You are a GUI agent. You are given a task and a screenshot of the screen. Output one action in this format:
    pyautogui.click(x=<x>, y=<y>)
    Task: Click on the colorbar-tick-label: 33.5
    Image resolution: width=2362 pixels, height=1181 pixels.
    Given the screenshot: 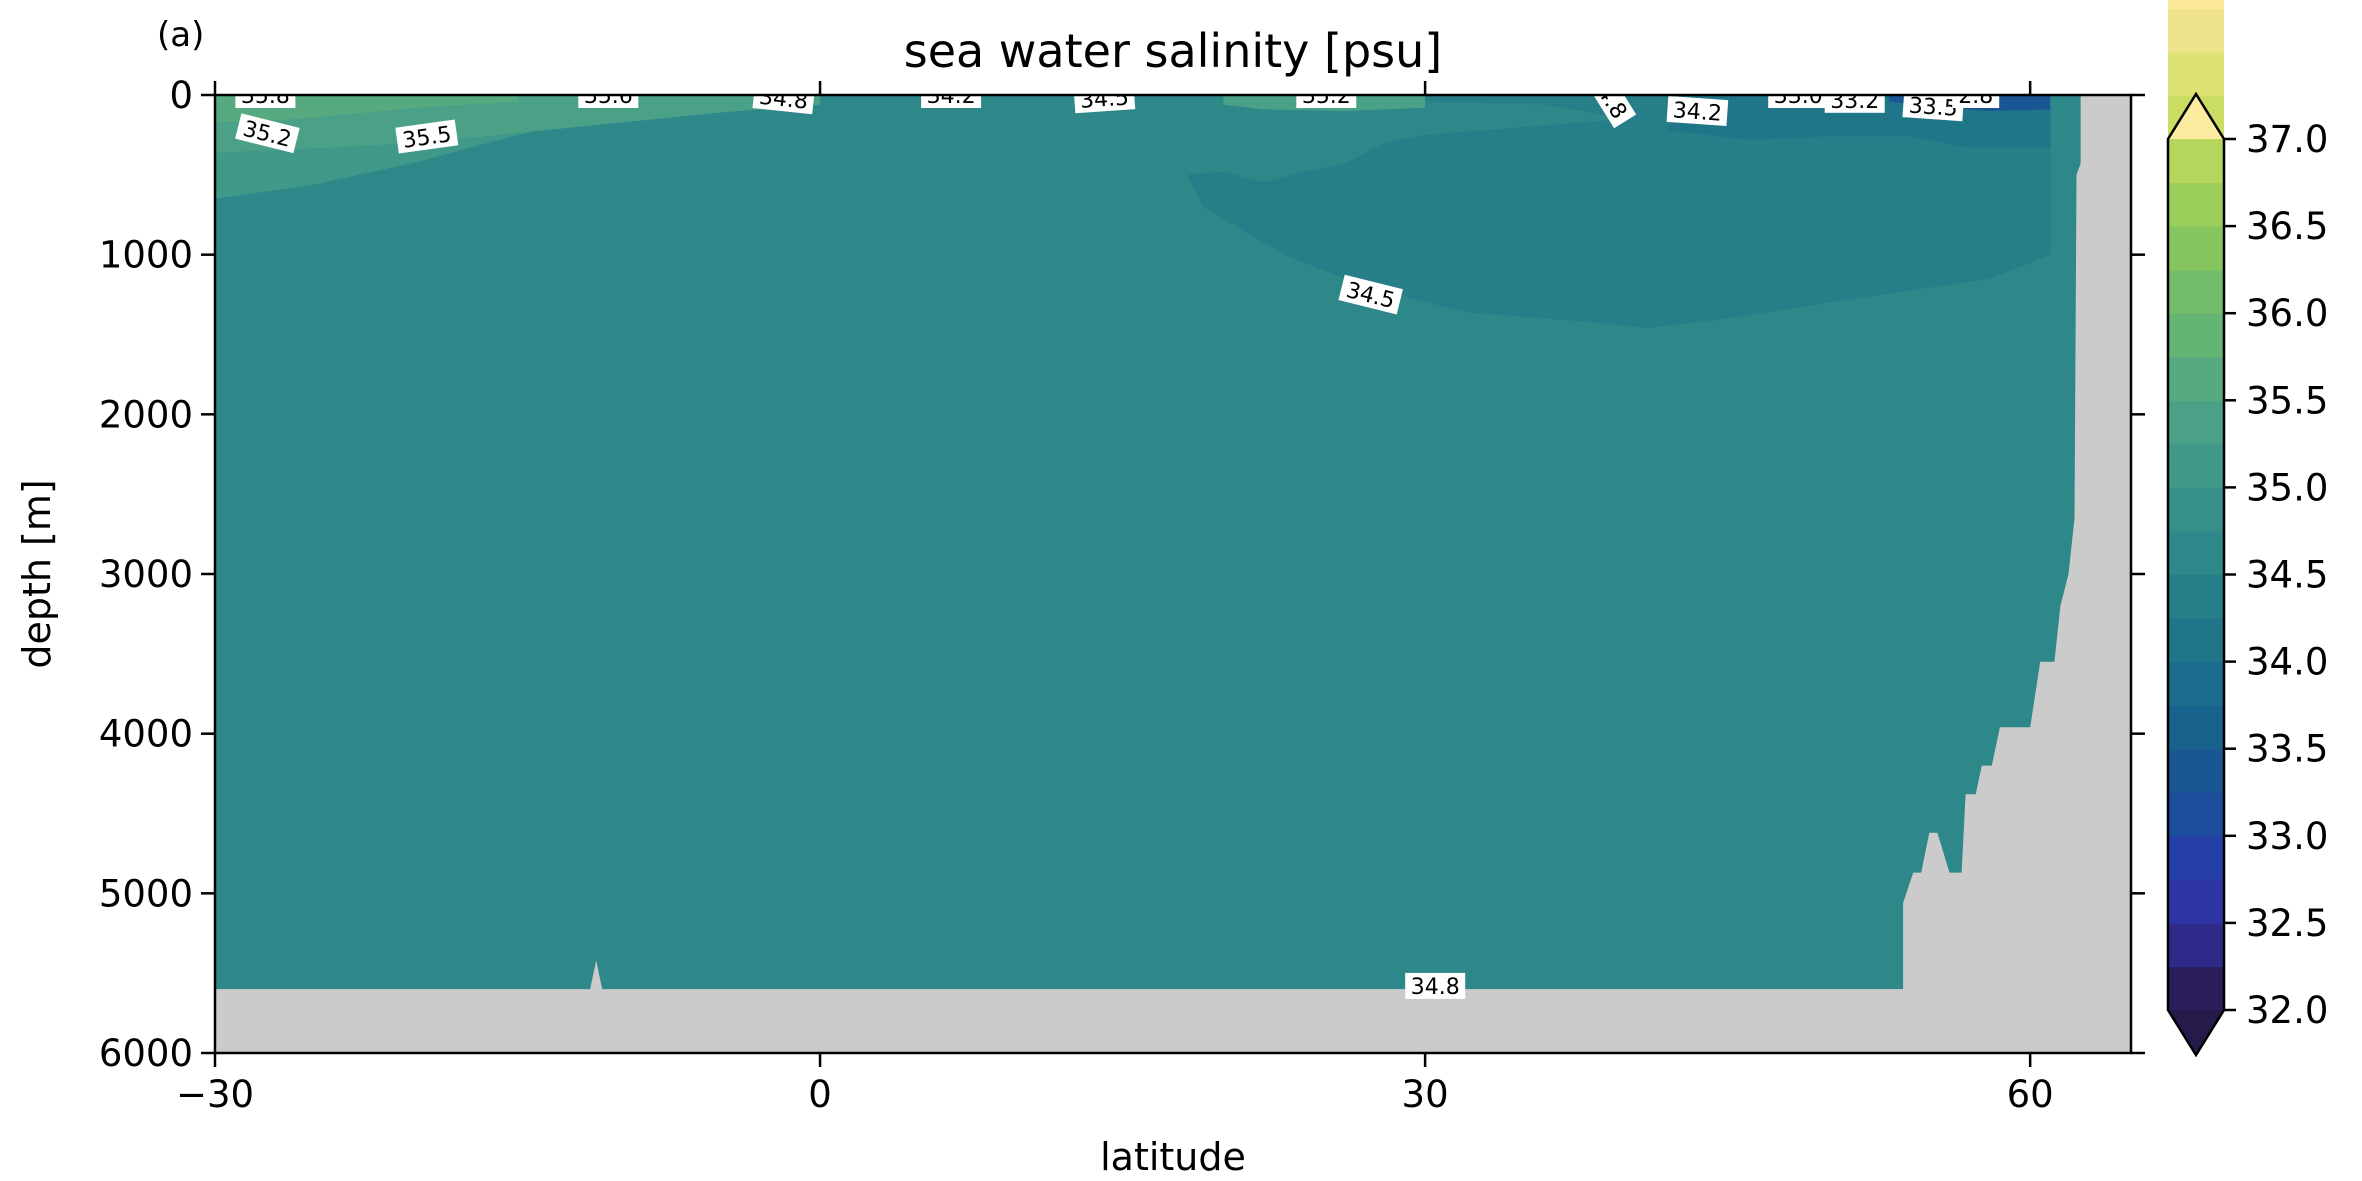 What is the action you would take?
    pyautogui.click(x=2287, y=749)
    